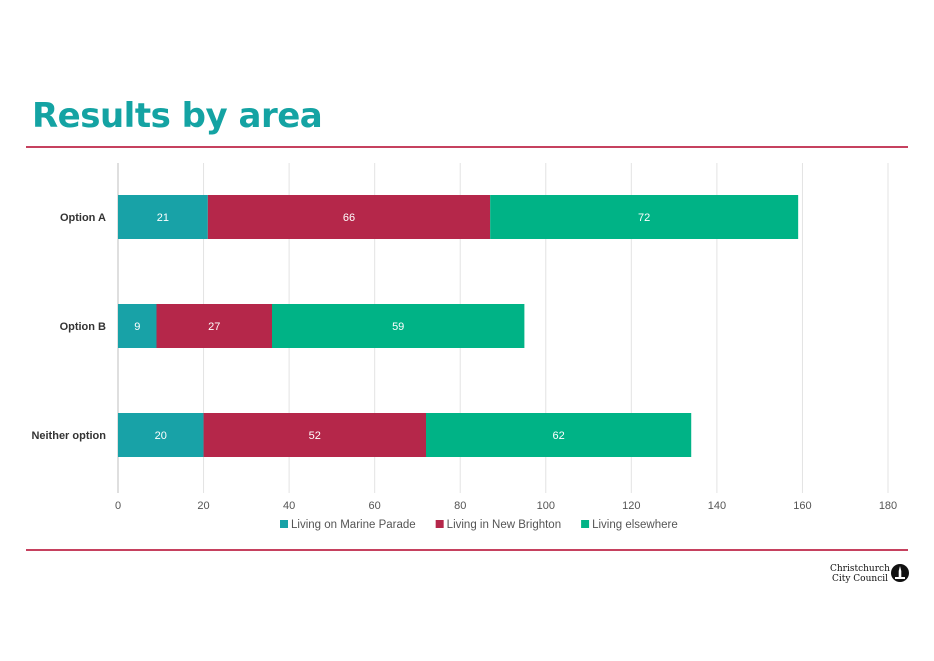  Describe the element at coordinates (83, 218) in the screenshot. I see `category-label: Option A` at that location.